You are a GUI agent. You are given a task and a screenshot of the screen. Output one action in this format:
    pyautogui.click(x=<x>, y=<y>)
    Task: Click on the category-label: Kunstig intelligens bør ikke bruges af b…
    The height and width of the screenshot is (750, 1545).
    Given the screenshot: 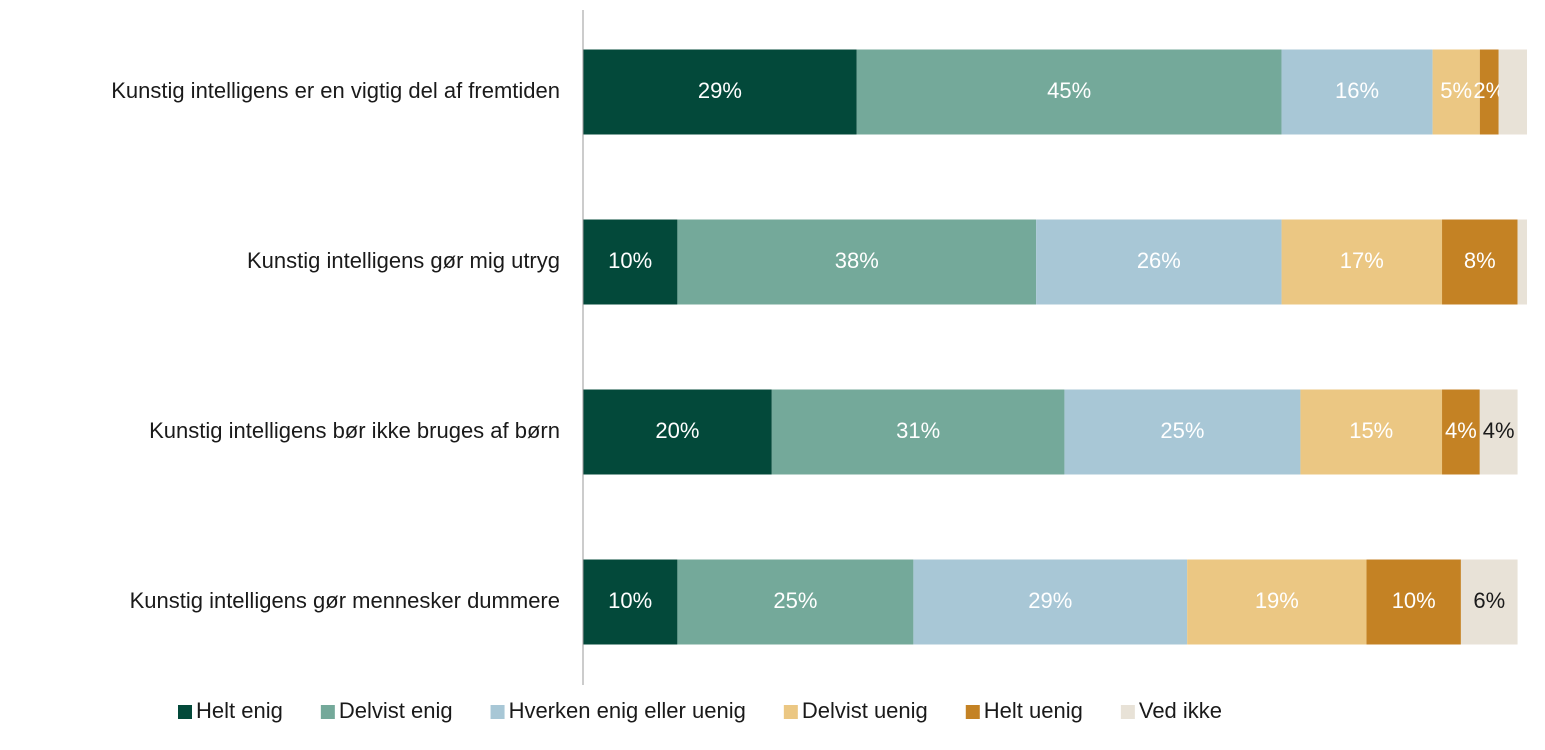 What is the action you would take?
    pyautogui.click(x=354, y=430)
    